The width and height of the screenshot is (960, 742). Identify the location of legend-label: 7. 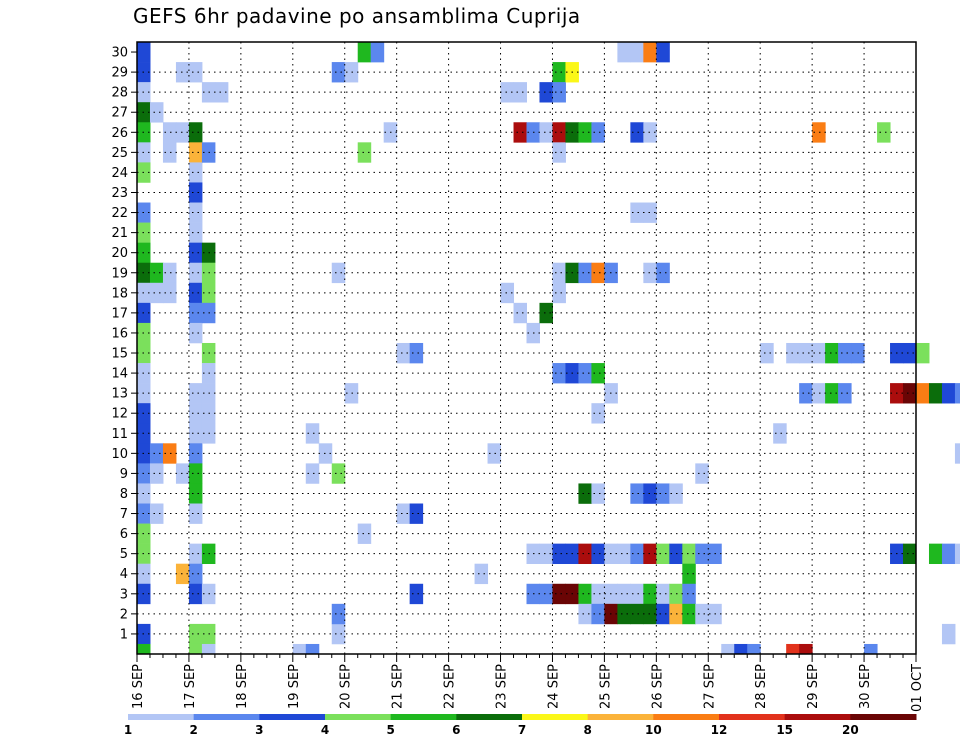
(522, 730).